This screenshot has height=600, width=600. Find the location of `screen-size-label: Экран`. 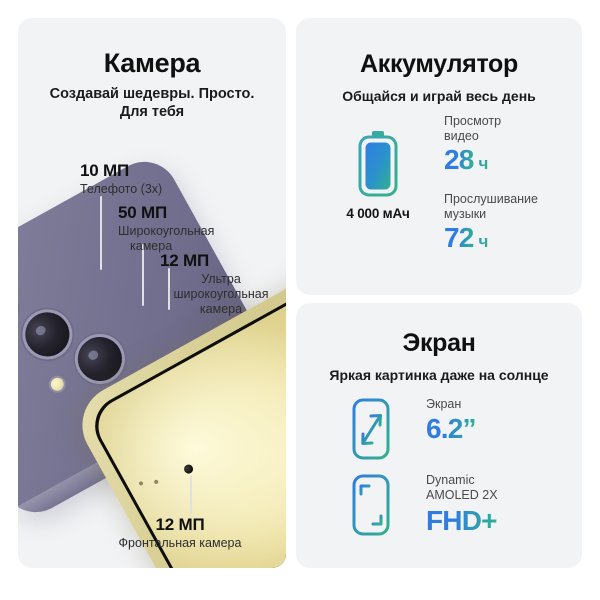

screen-size-label: Экран is located at coordinates (444, 404).